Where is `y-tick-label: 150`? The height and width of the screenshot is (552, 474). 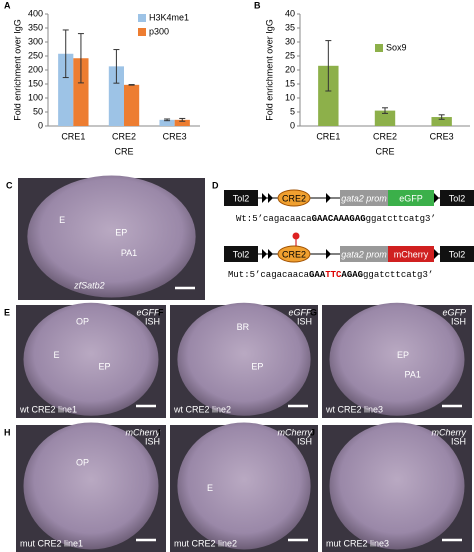 y-tick-label: 150 is located at coordinates (35, 83).